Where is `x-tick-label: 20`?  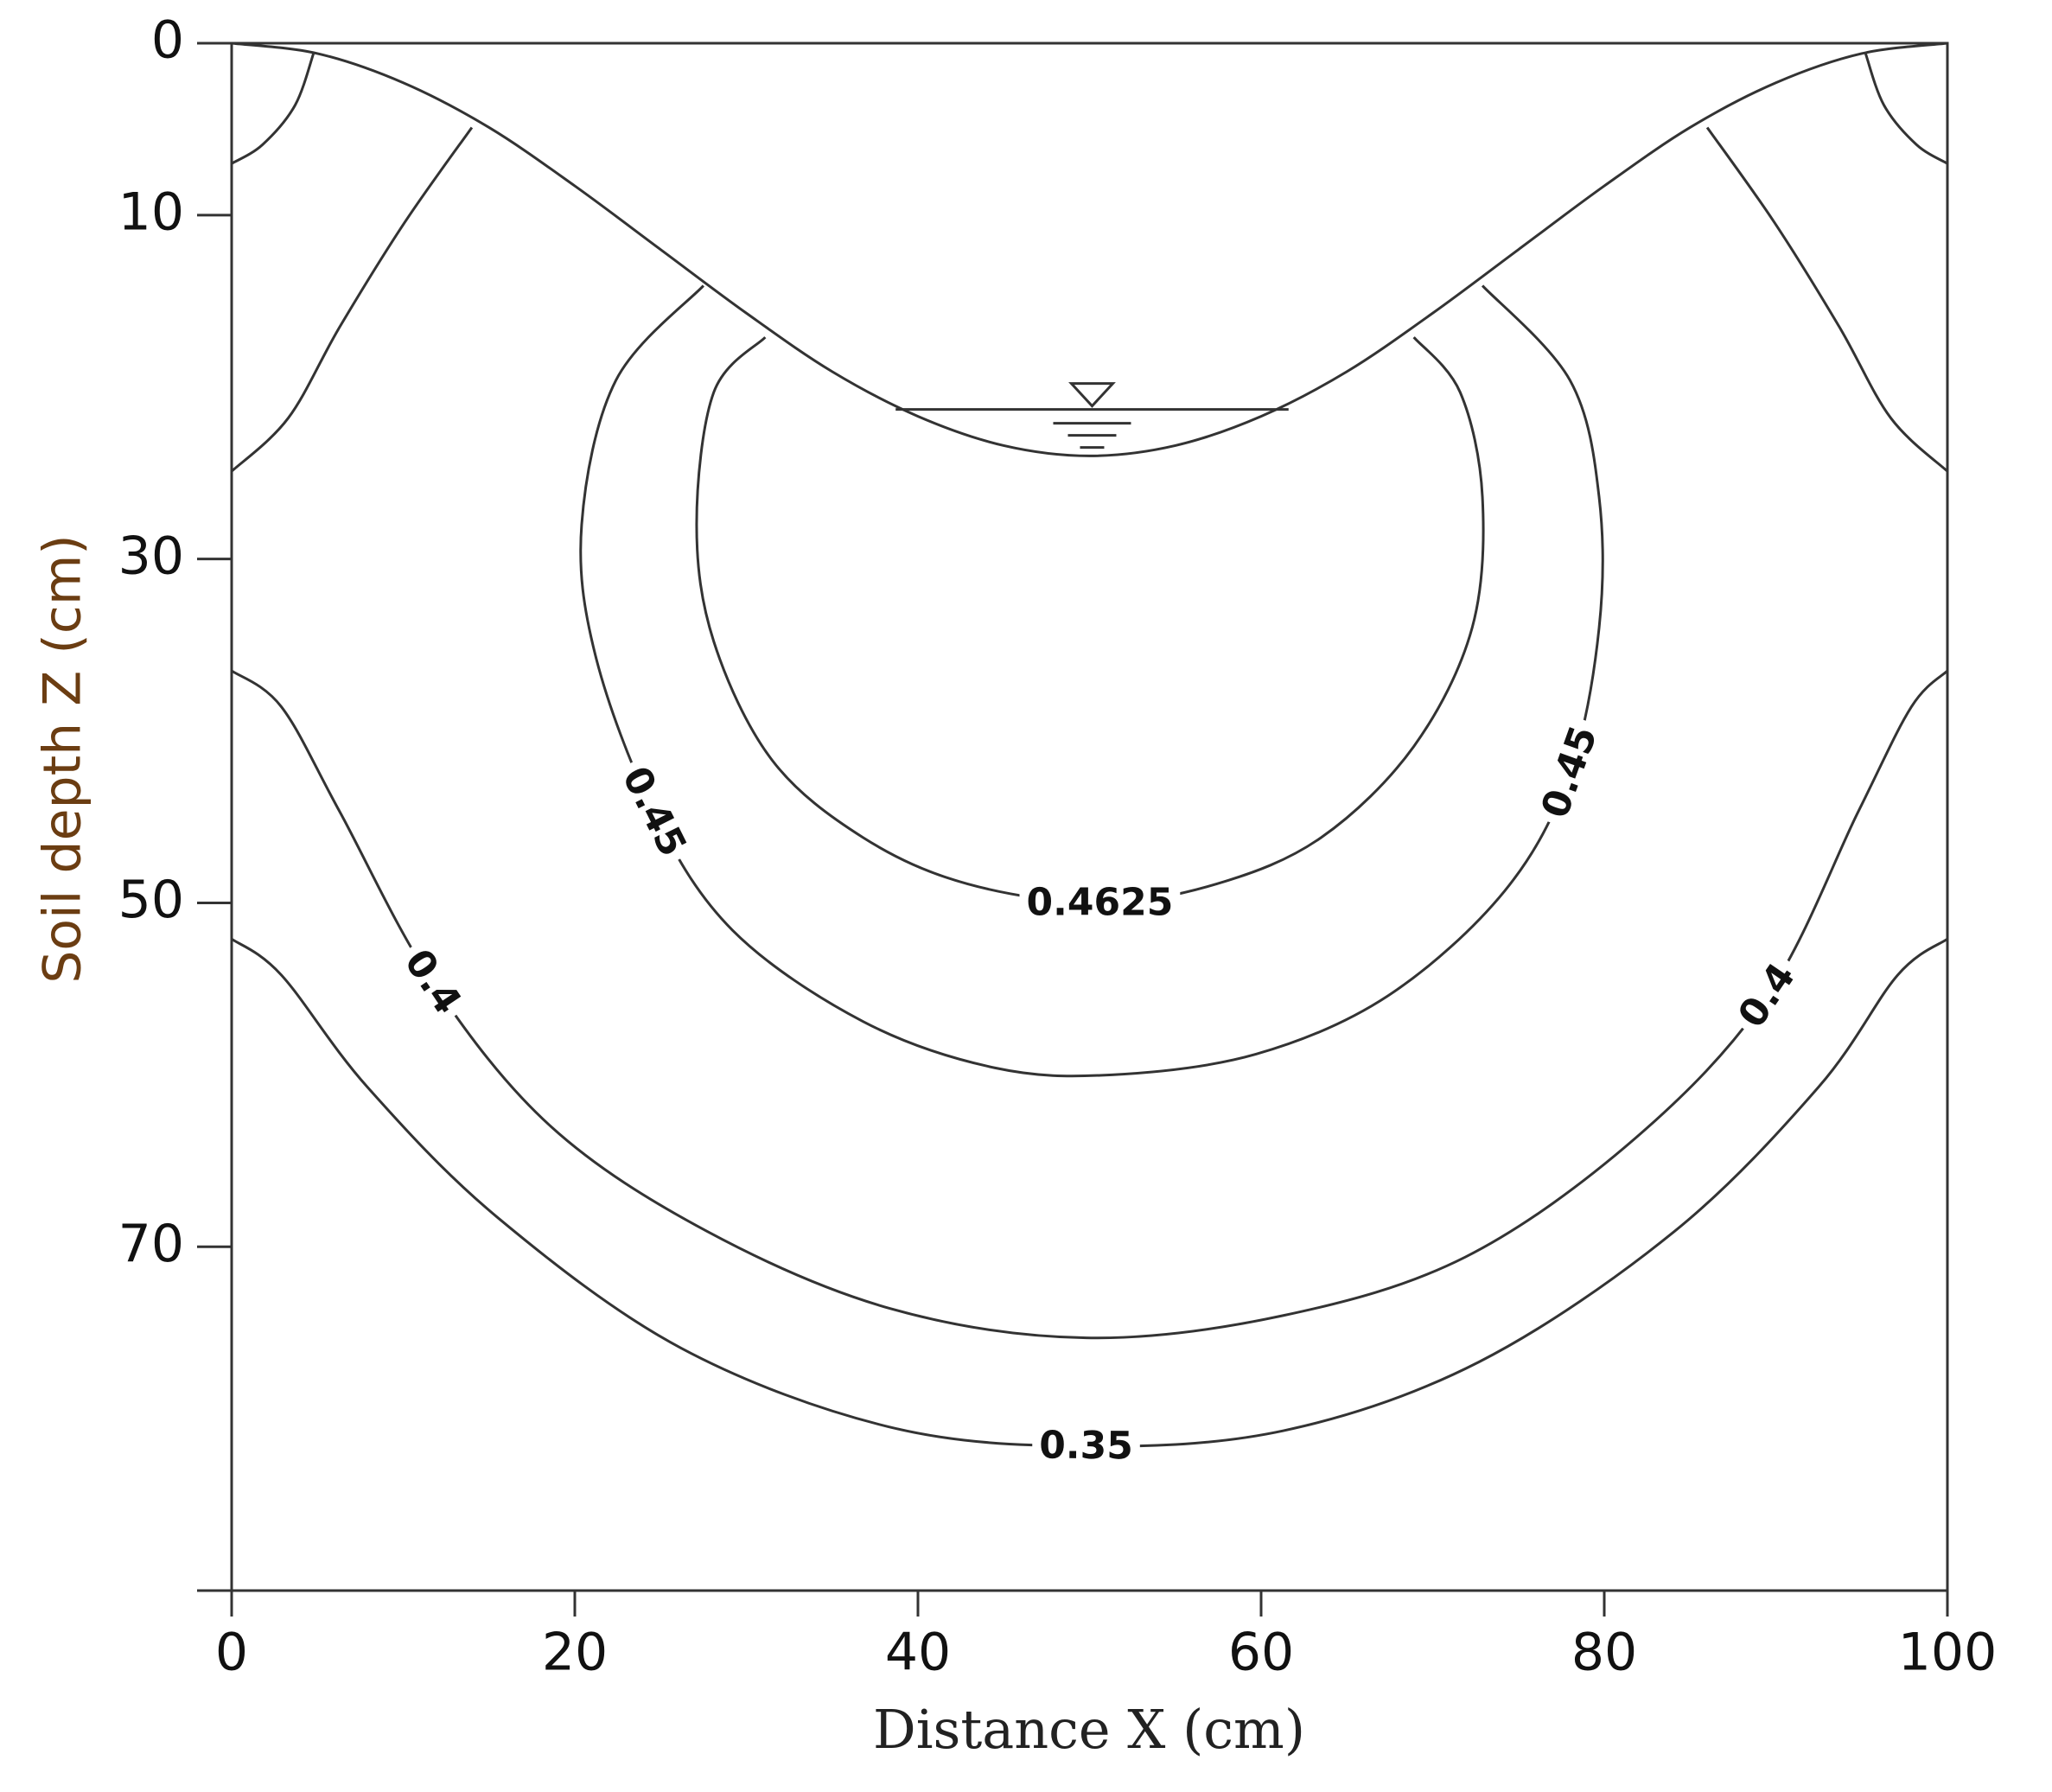
x-tick-label: 20 is located at coordinates (575, 1653).